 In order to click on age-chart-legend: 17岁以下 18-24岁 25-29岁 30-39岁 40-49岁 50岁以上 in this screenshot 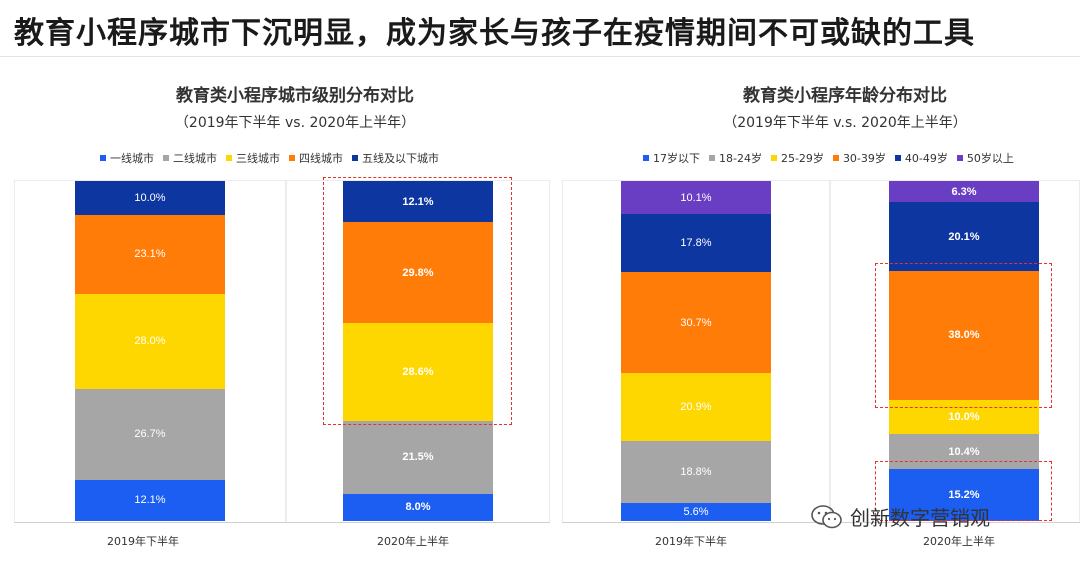, I will do `click(833, 158)`.